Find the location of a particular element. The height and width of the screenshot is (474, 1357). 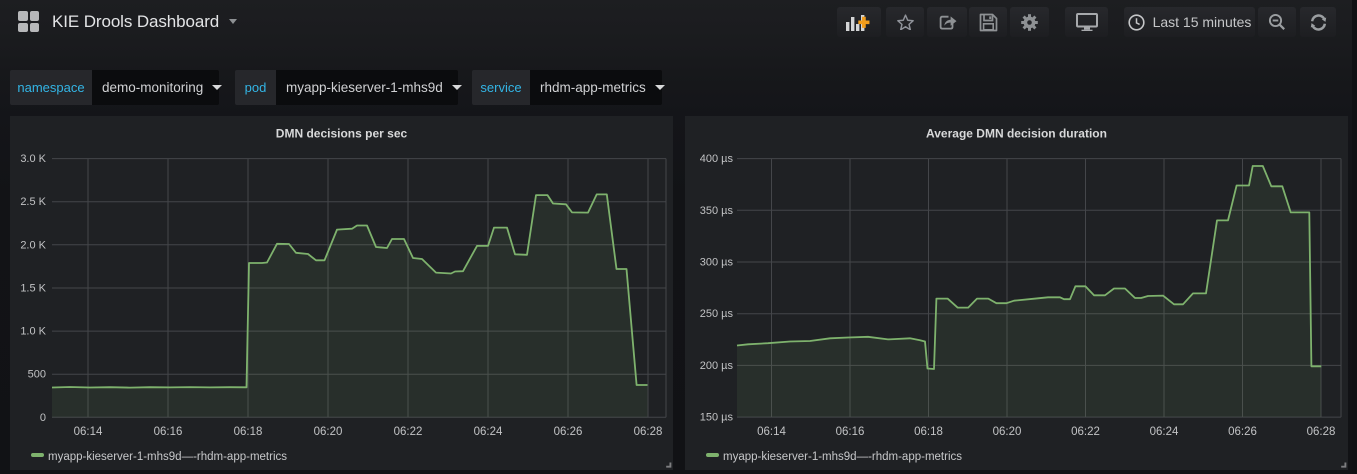

svg-text: 1.5 K is located at coordinates (33, 289).